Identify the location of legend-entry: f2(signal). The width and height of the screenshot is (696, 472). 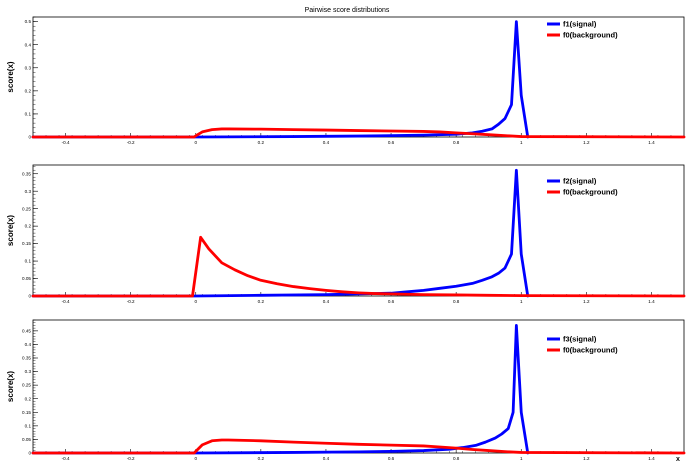
(580, 181).